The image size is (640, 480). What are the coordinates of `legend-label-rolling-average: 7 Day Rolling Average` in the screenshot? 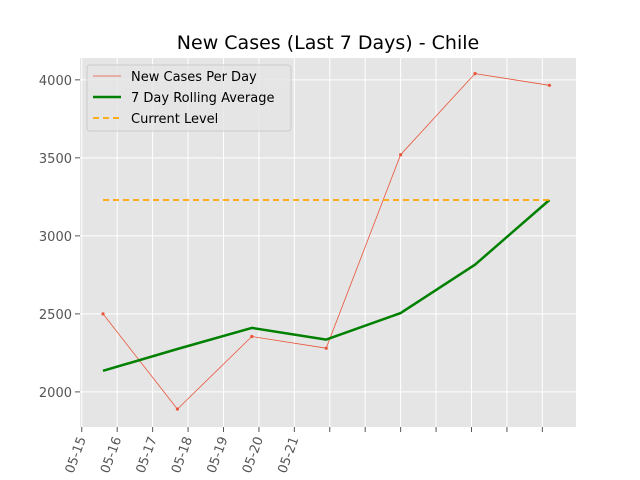 It's located at (202, 98).